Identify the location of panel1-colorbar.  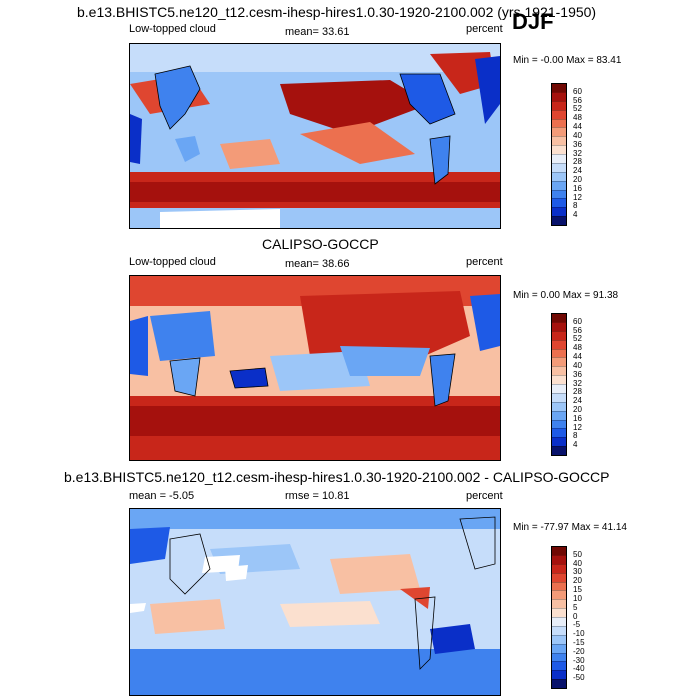
(559, 154).